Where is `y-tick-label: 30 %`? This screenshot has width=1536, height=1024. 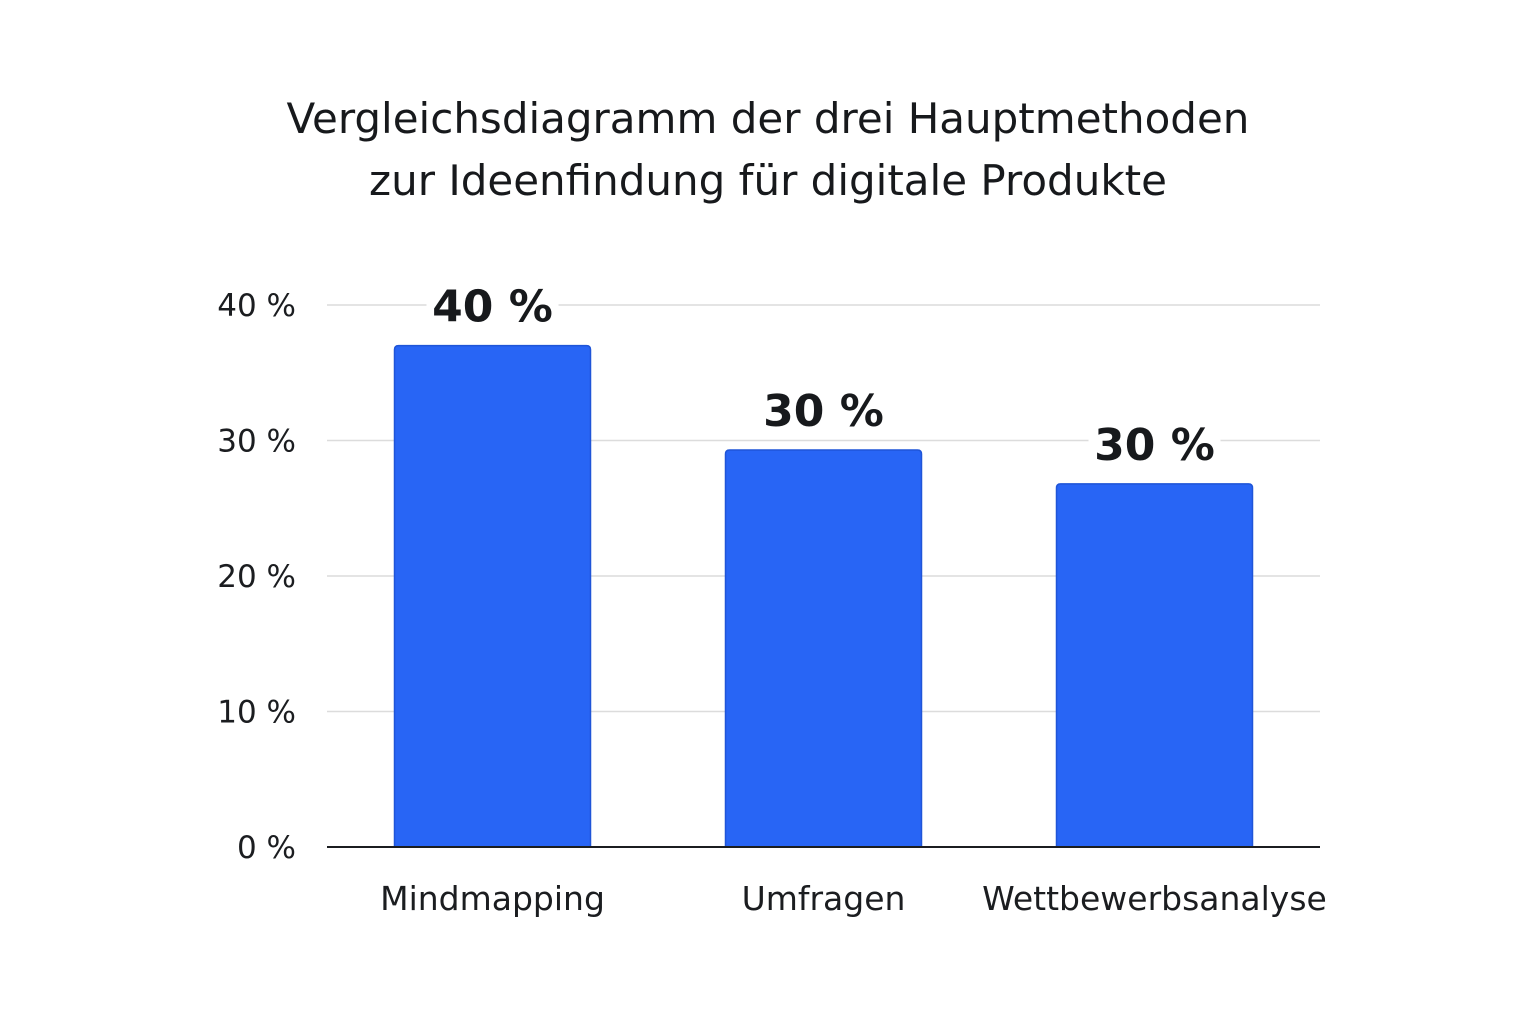 y-tick-label: 30 % is located at coordinates (256, 442).